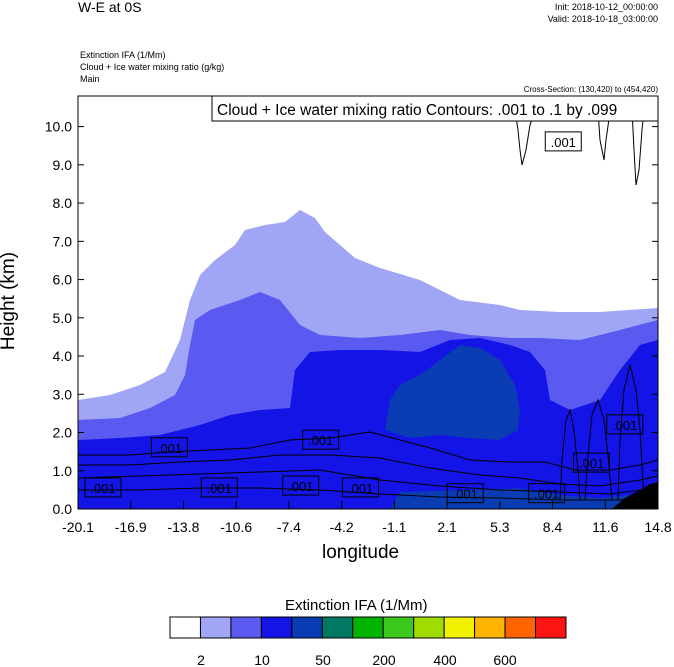 This screenshot has height=667, width=674. What do you see at coordinates (657, 527) in the screenshot?
I see `x-tick-label: 14.8` at bounding box center [657, 527].